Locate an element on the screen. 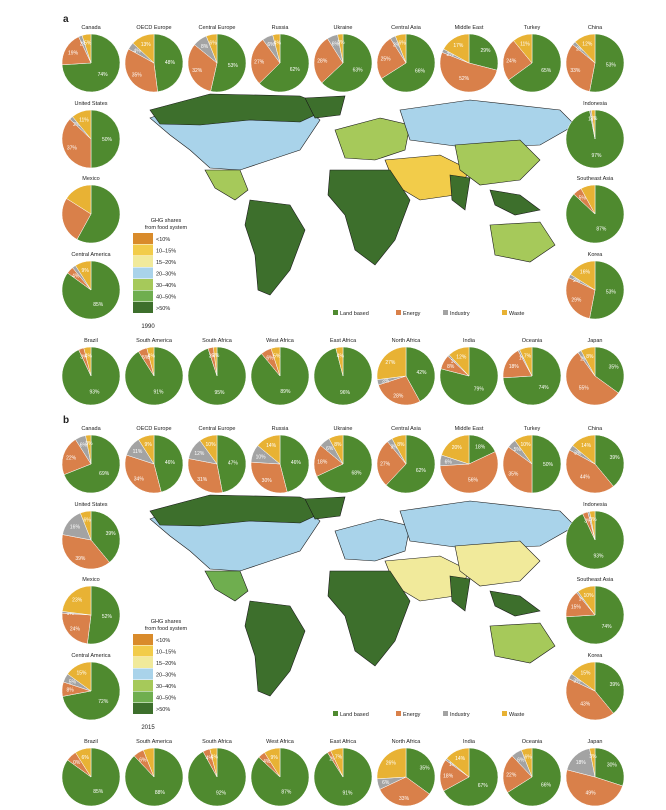 Image resolution: width=666 pixels, height=810 pixels. pie-slice-label: 66% is located at coordinates (420, 72).